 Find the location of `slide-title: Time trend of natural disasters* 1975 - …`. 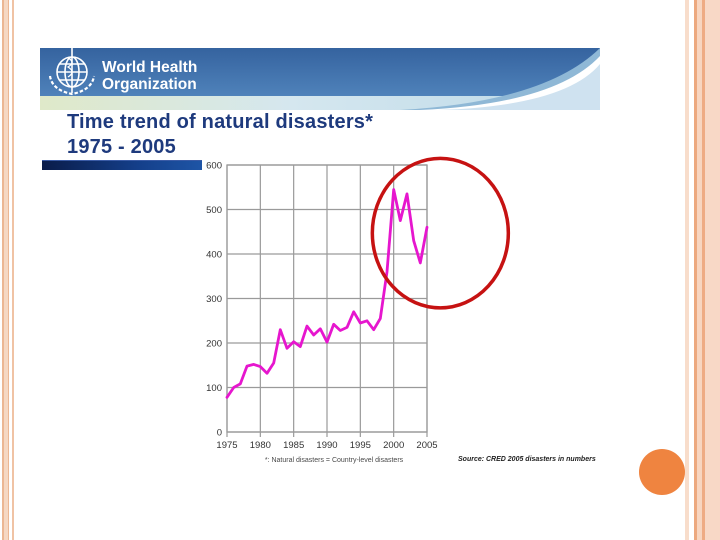

slide-title: Time trend of natural disasters* 1975 - … is located at coordinates (277, 135).